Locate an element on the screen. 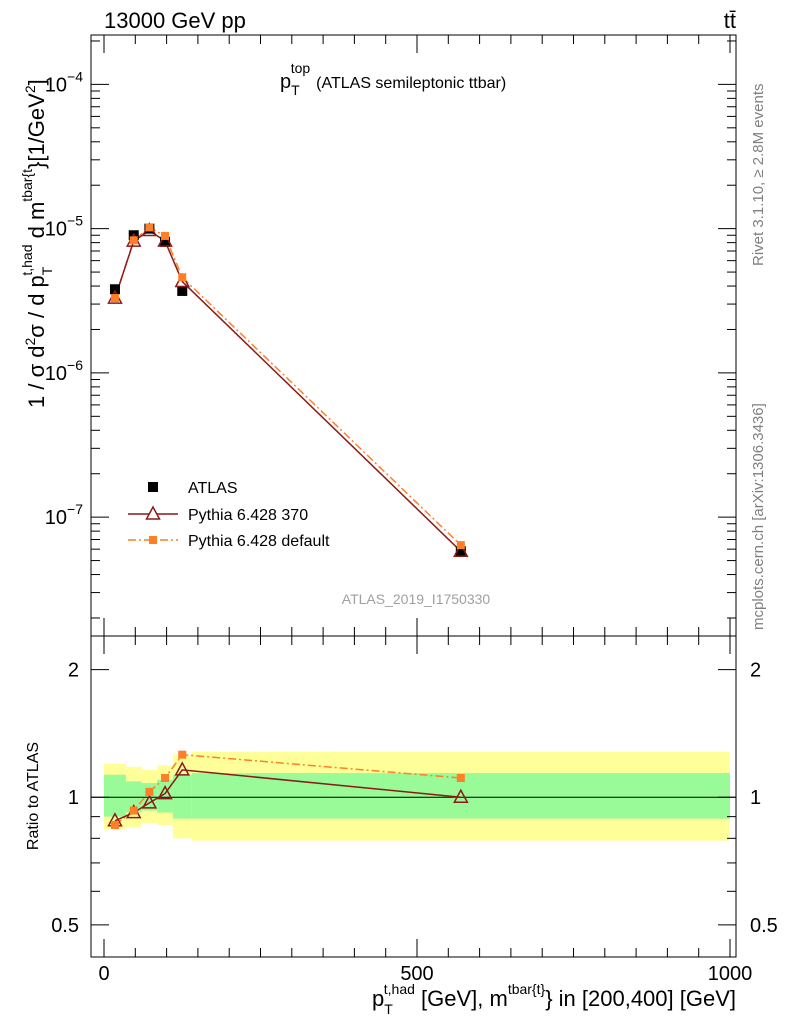  ratio-y-tick-label-right: 2 is located at coordinates (755, 671).